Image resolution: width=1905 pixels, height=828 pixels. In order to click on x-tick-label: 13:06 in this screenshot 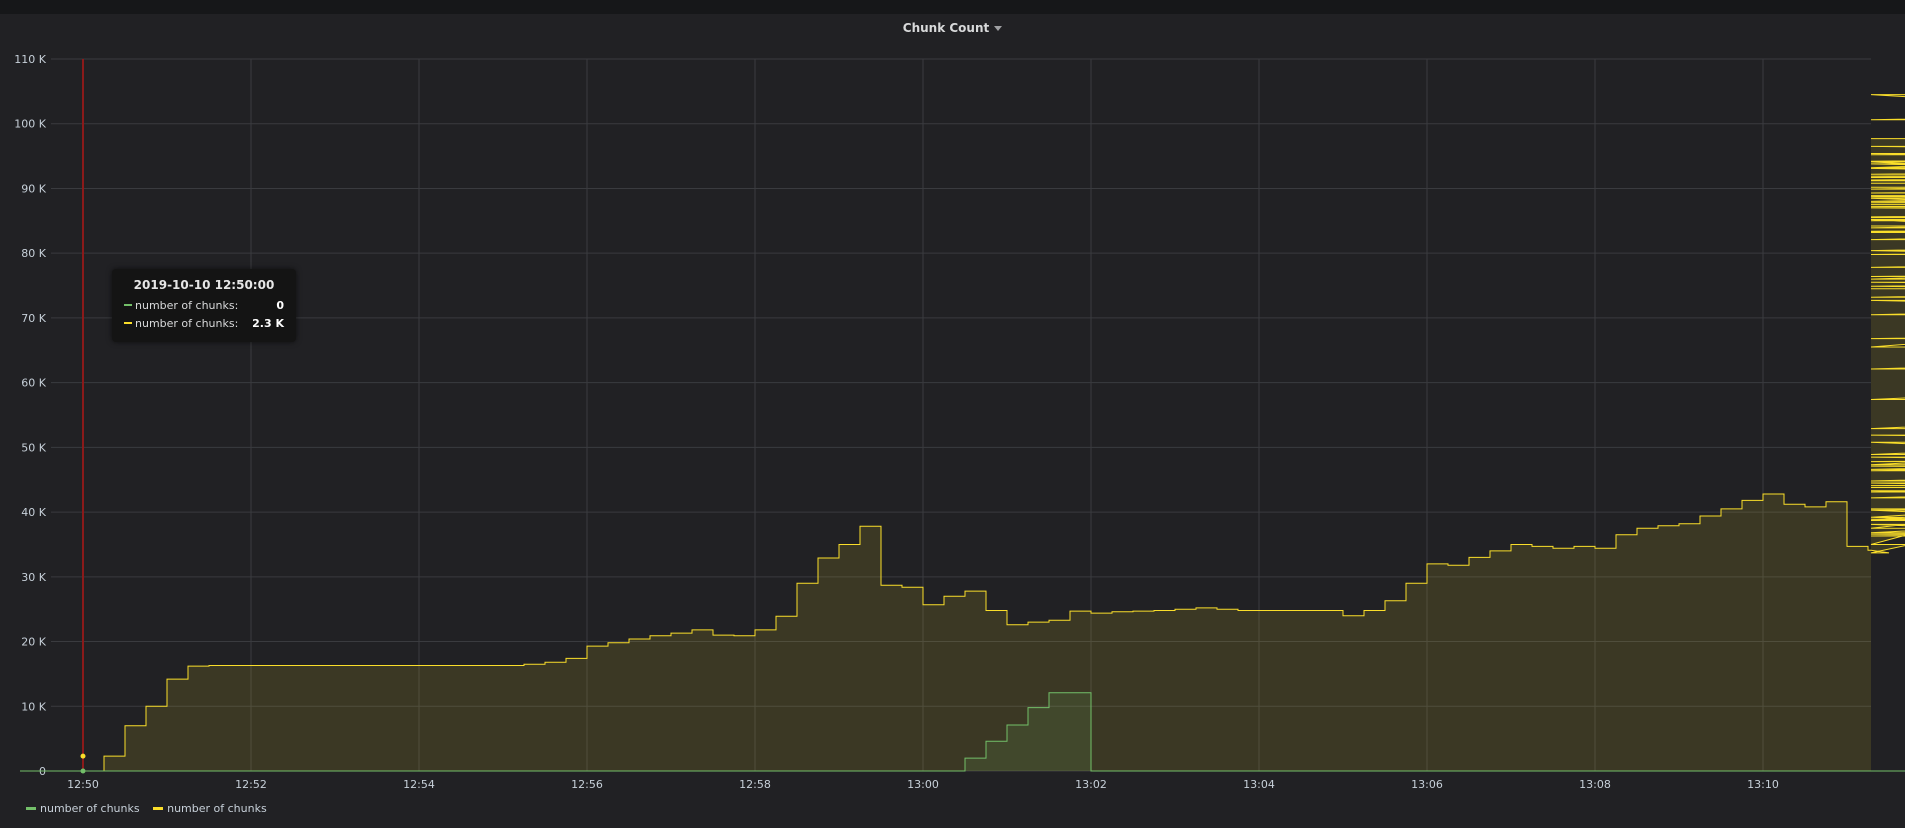, I will do `click(1427, 784)`.